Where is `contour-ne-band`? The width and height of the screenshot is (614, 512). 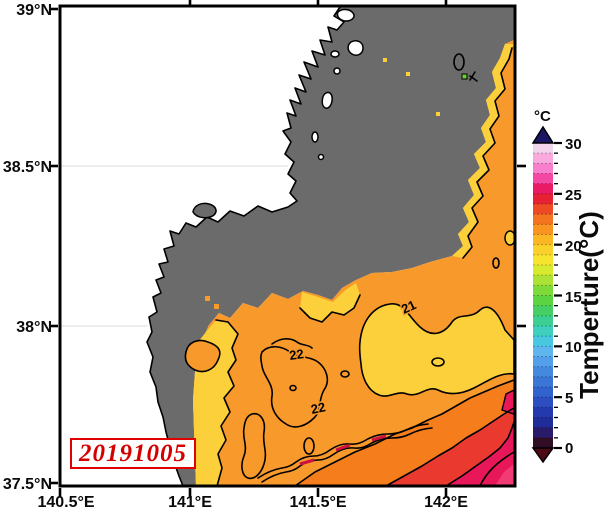 contour-ne-band is located at coordinates (487, 153).